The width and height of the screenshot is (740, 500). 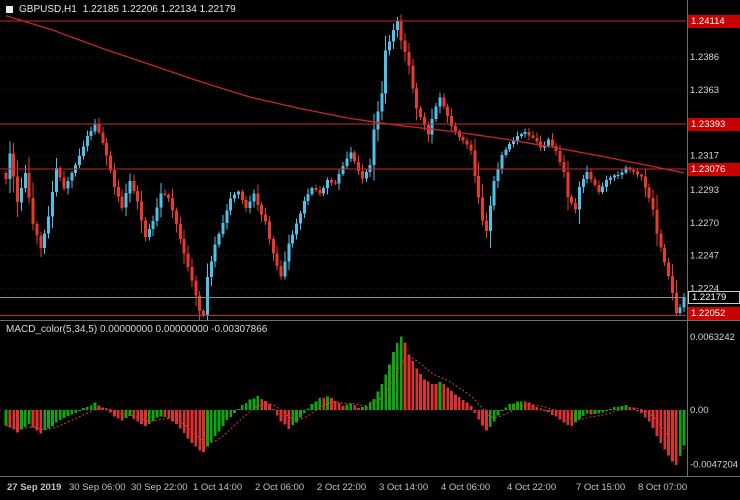 I want to click on price-tick-label: 1.2386, so click(x=704, y=57).